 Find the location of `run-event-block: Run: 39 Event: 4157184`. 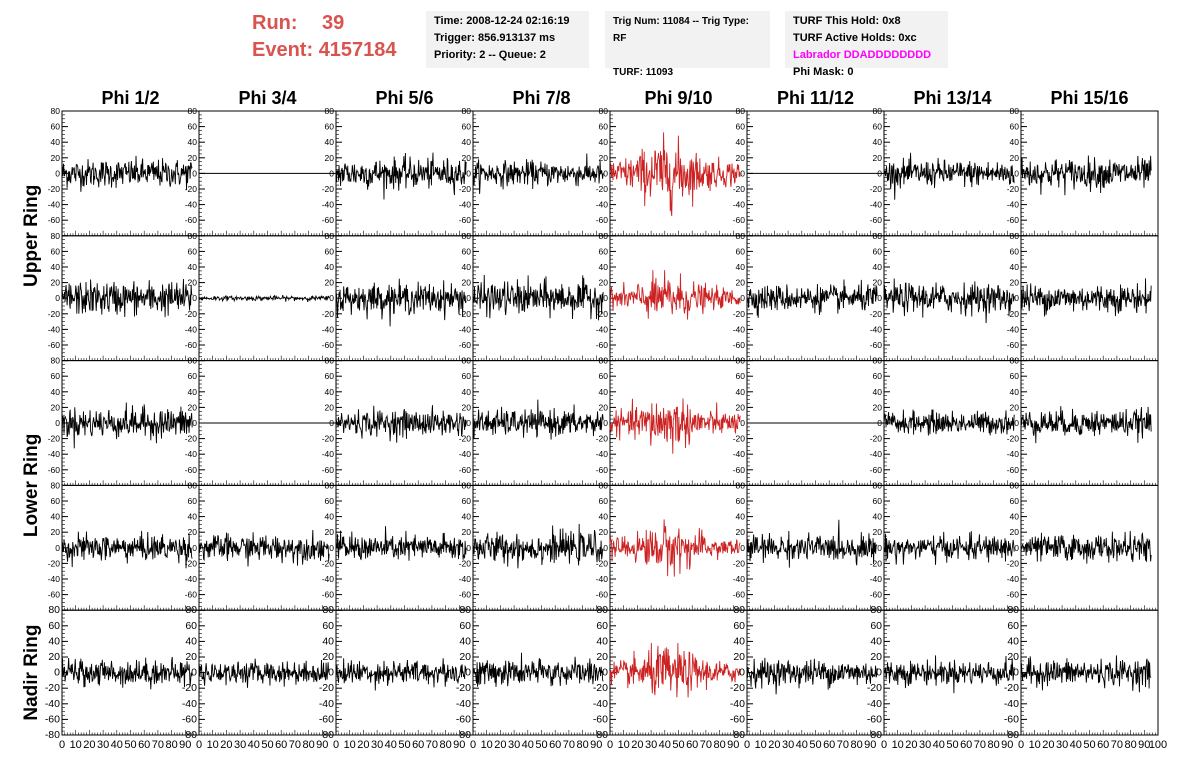

run-event-block: Run: 39 Event: 4157184 is located at coordinates (324, 37).